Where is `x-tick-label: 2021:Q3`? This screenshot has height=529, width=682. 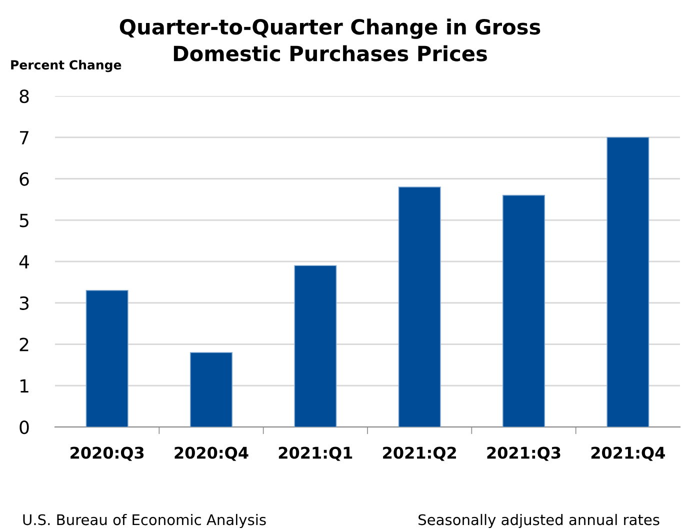
x-tick-label: 2021:Q3 is located at coordinates (523, 453).